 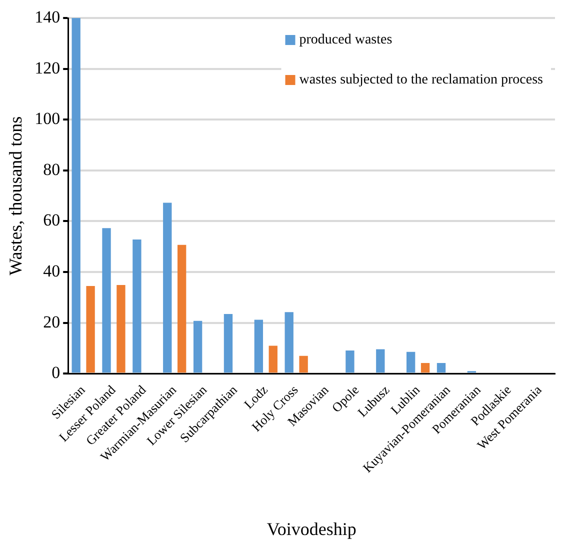 I want to click on y-tick-label: 80, so click(x=51, y=169).